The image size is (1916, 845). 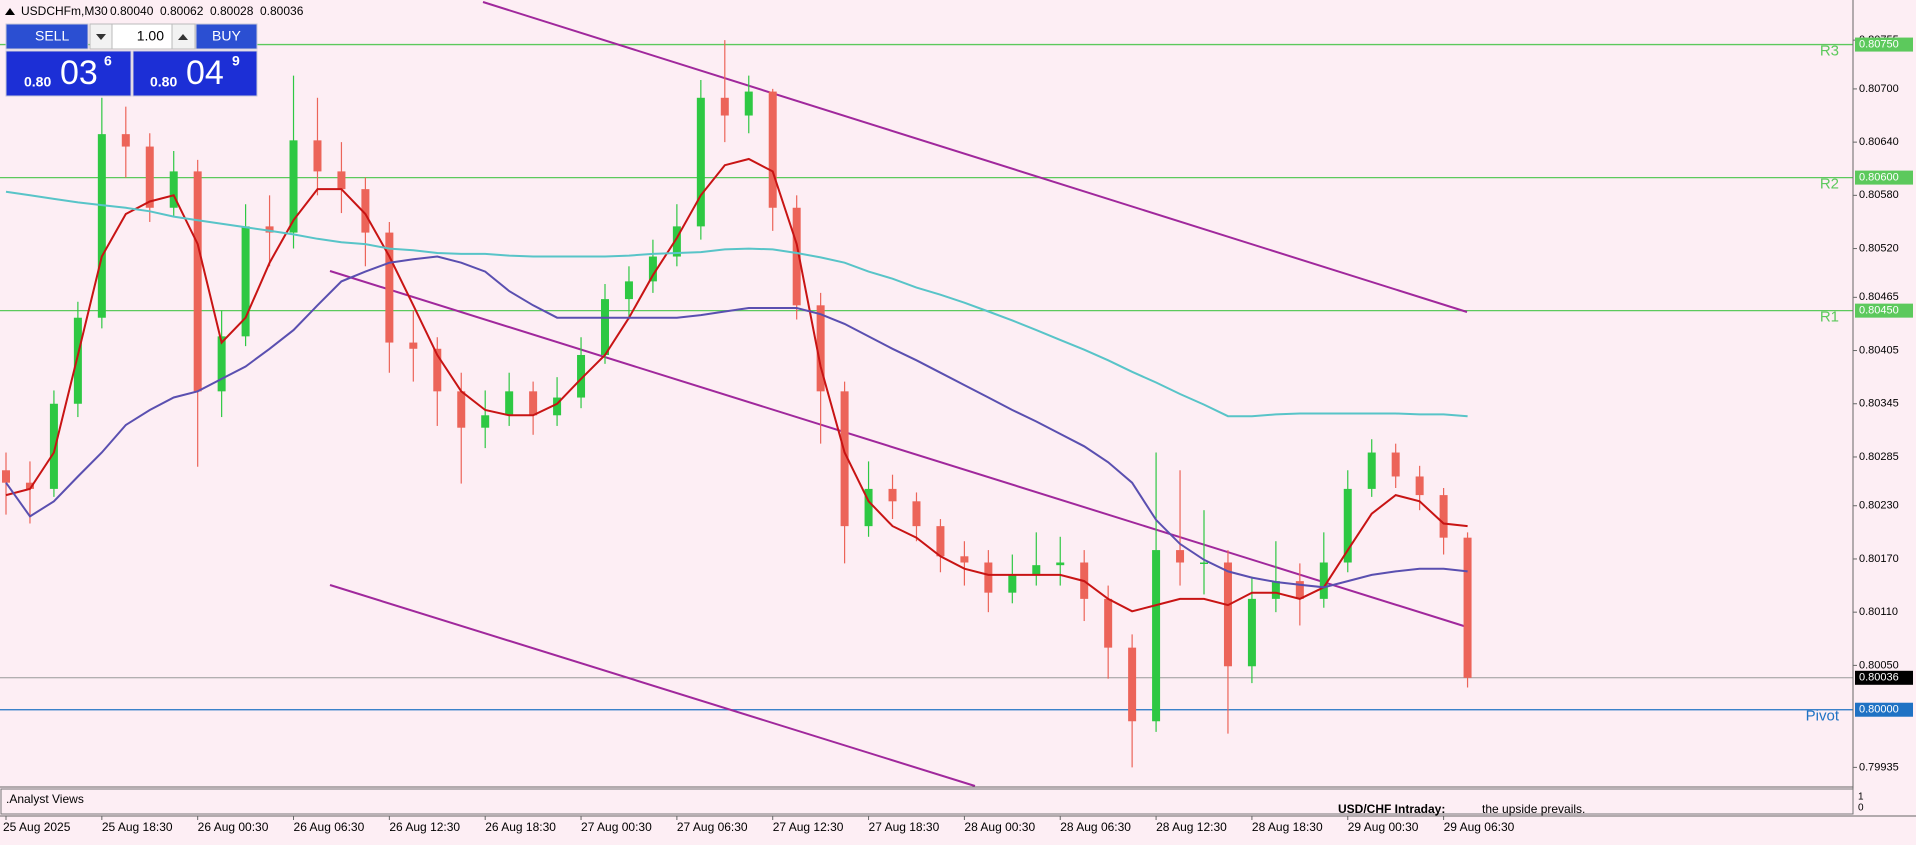 What do you see at coordinates (10, 11) in the screenshot?
I see `collapse-icon` at bounding box center [10, 11].